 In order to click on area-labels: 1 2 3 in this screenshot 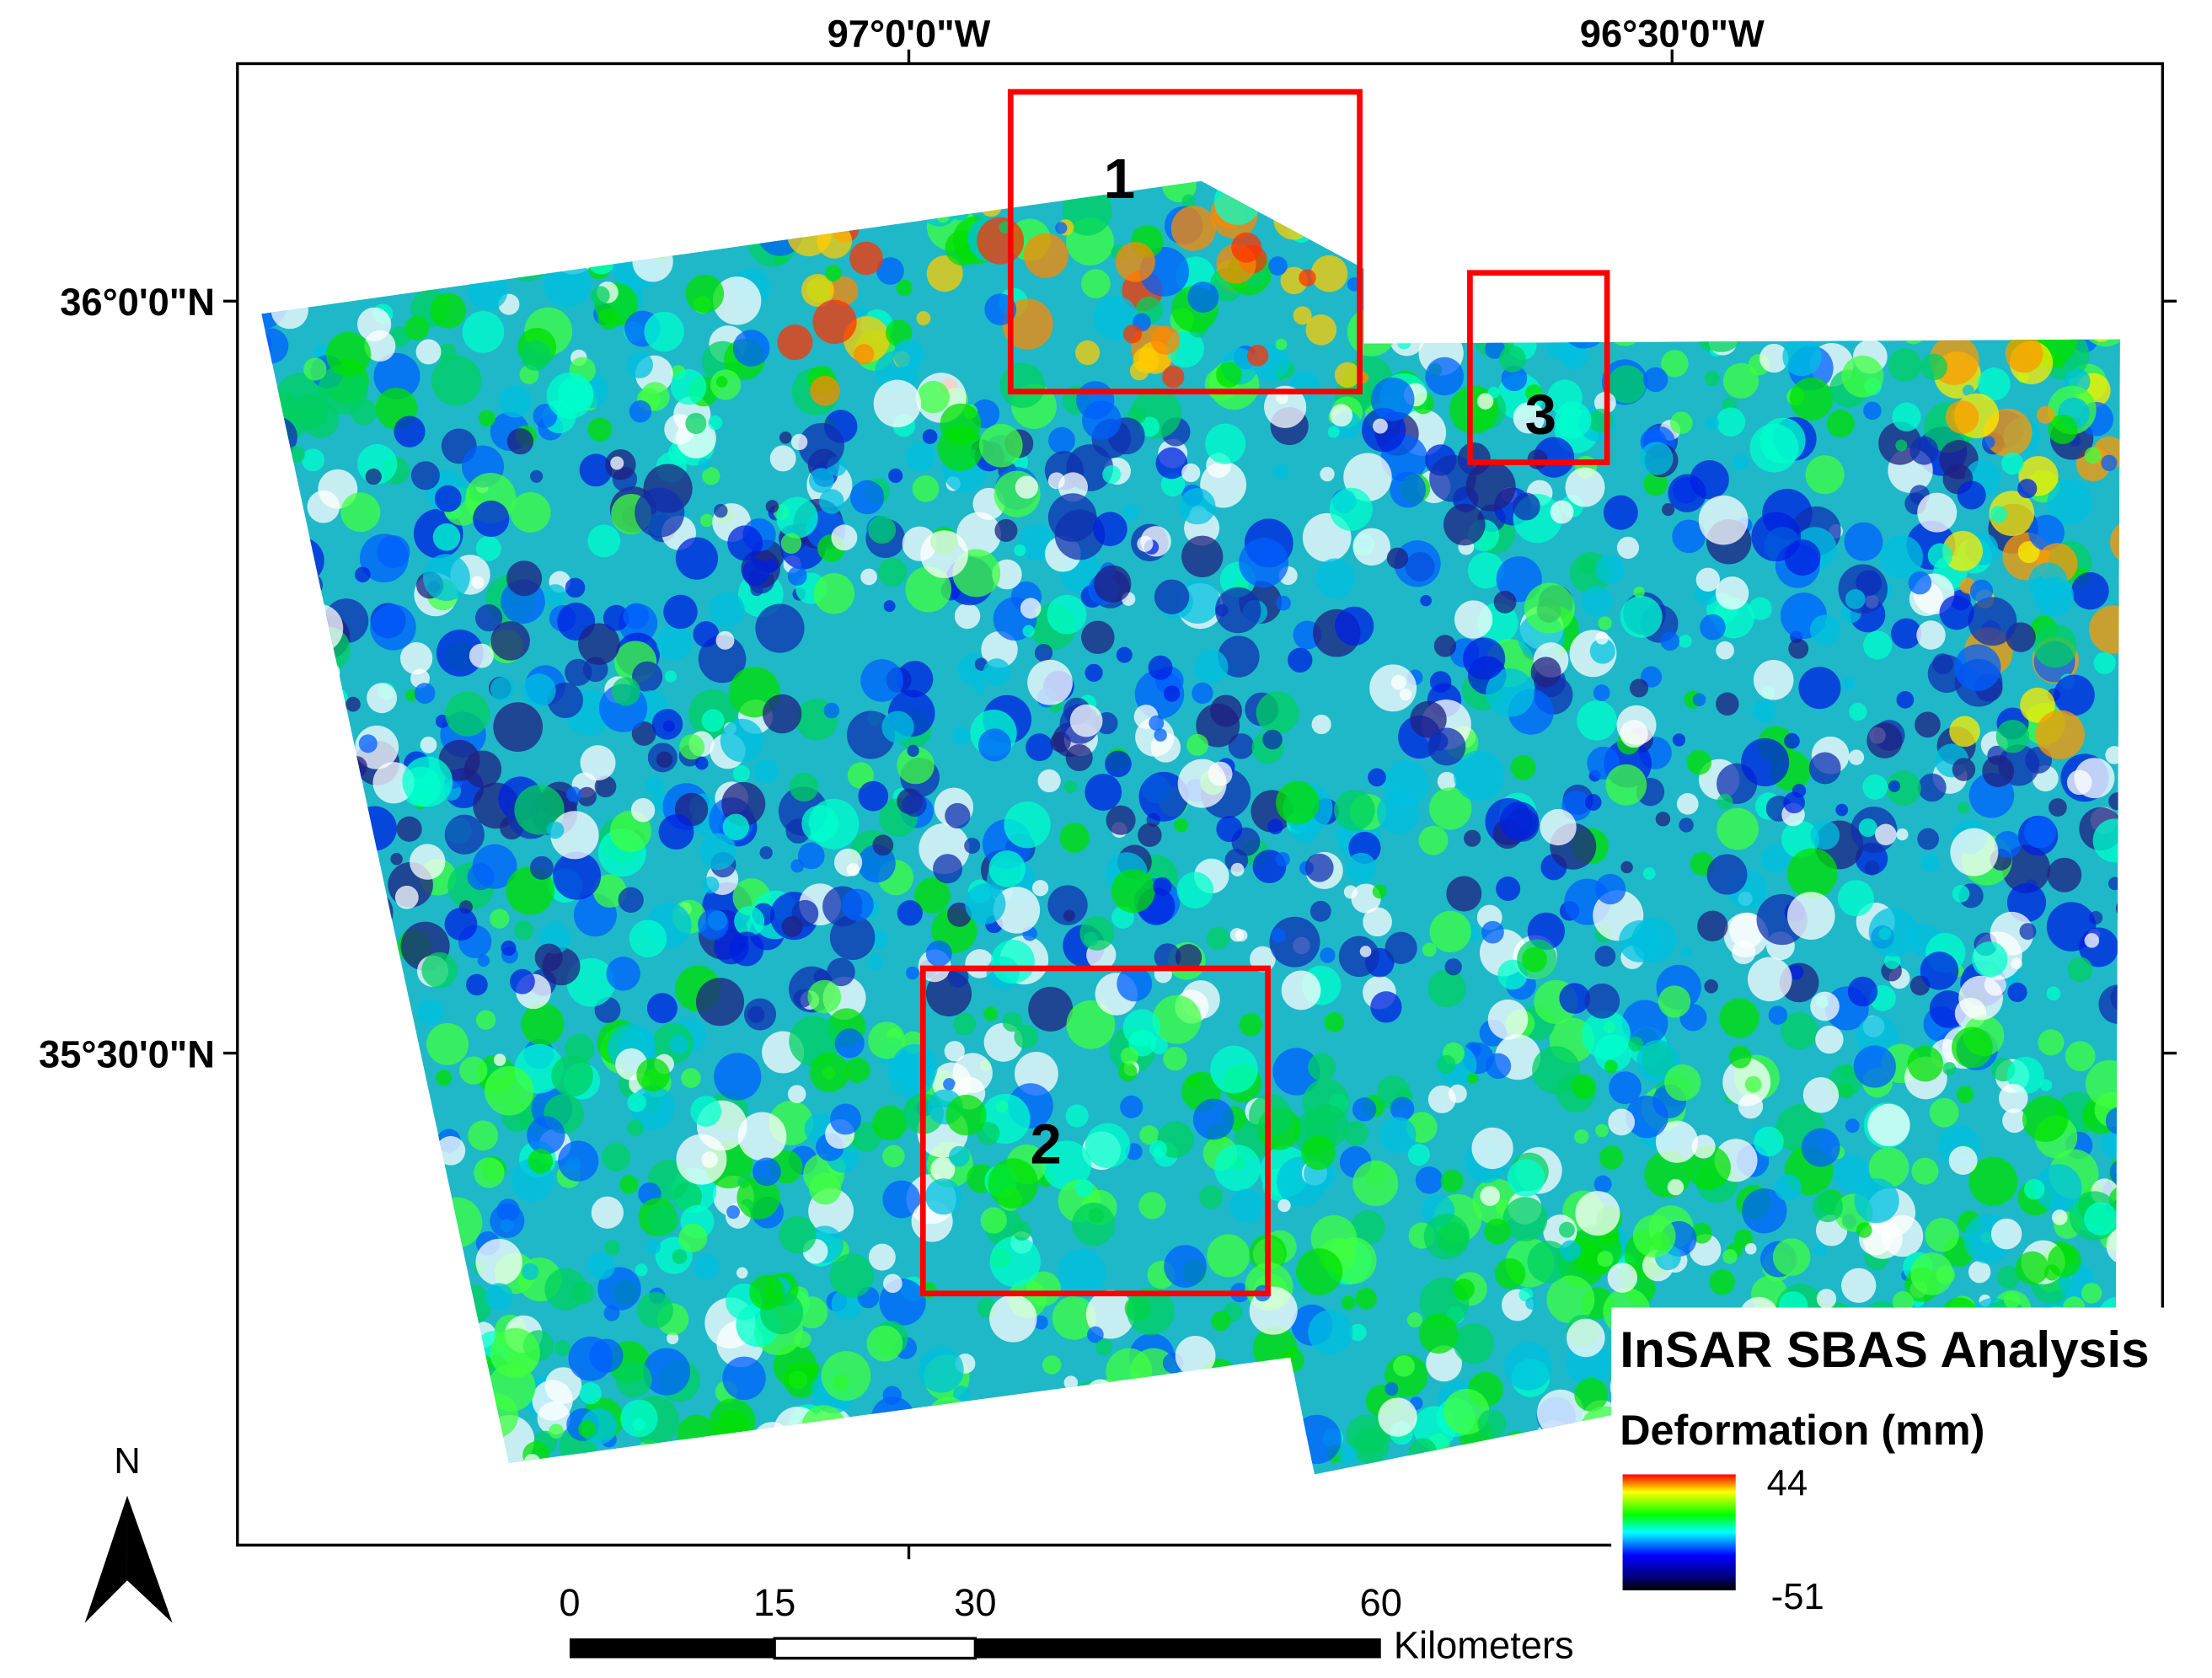, I will do `click(1294, 662)`.